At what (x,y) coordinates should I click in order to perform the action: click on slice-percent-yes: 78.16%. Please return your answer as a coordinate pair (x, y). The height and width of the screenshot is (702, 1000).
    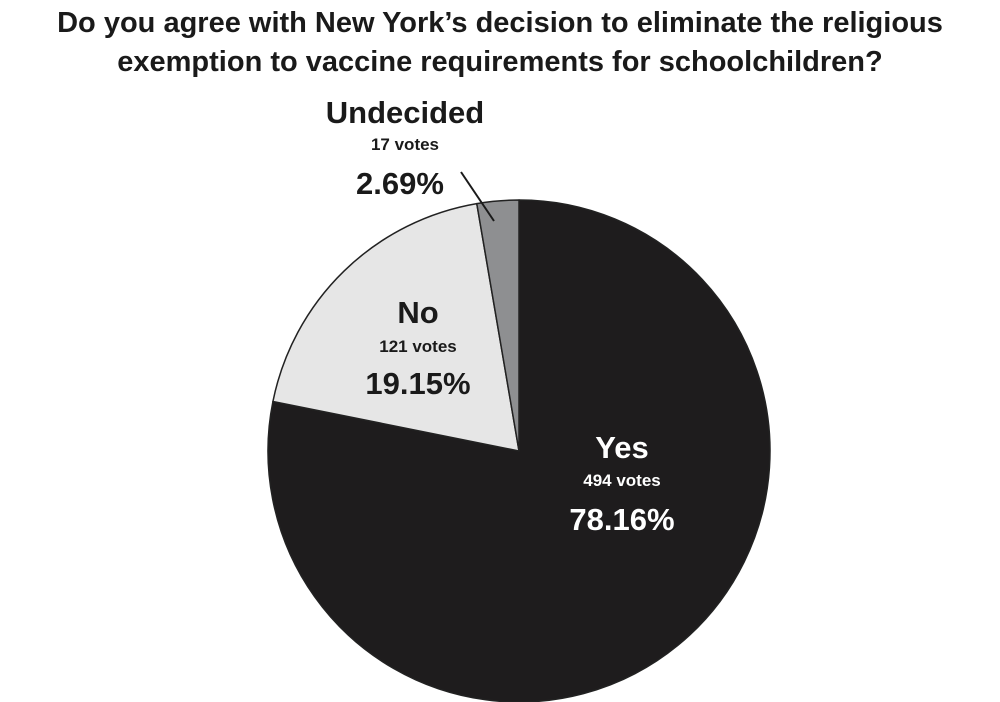
    Looking at the image, I should click on (621, 519).